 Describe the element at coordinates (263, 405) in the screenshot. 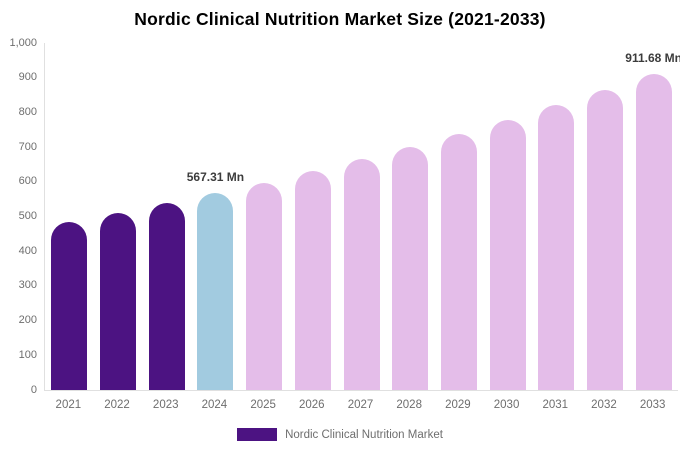

I see `x-axis-label: 2025` at that location.